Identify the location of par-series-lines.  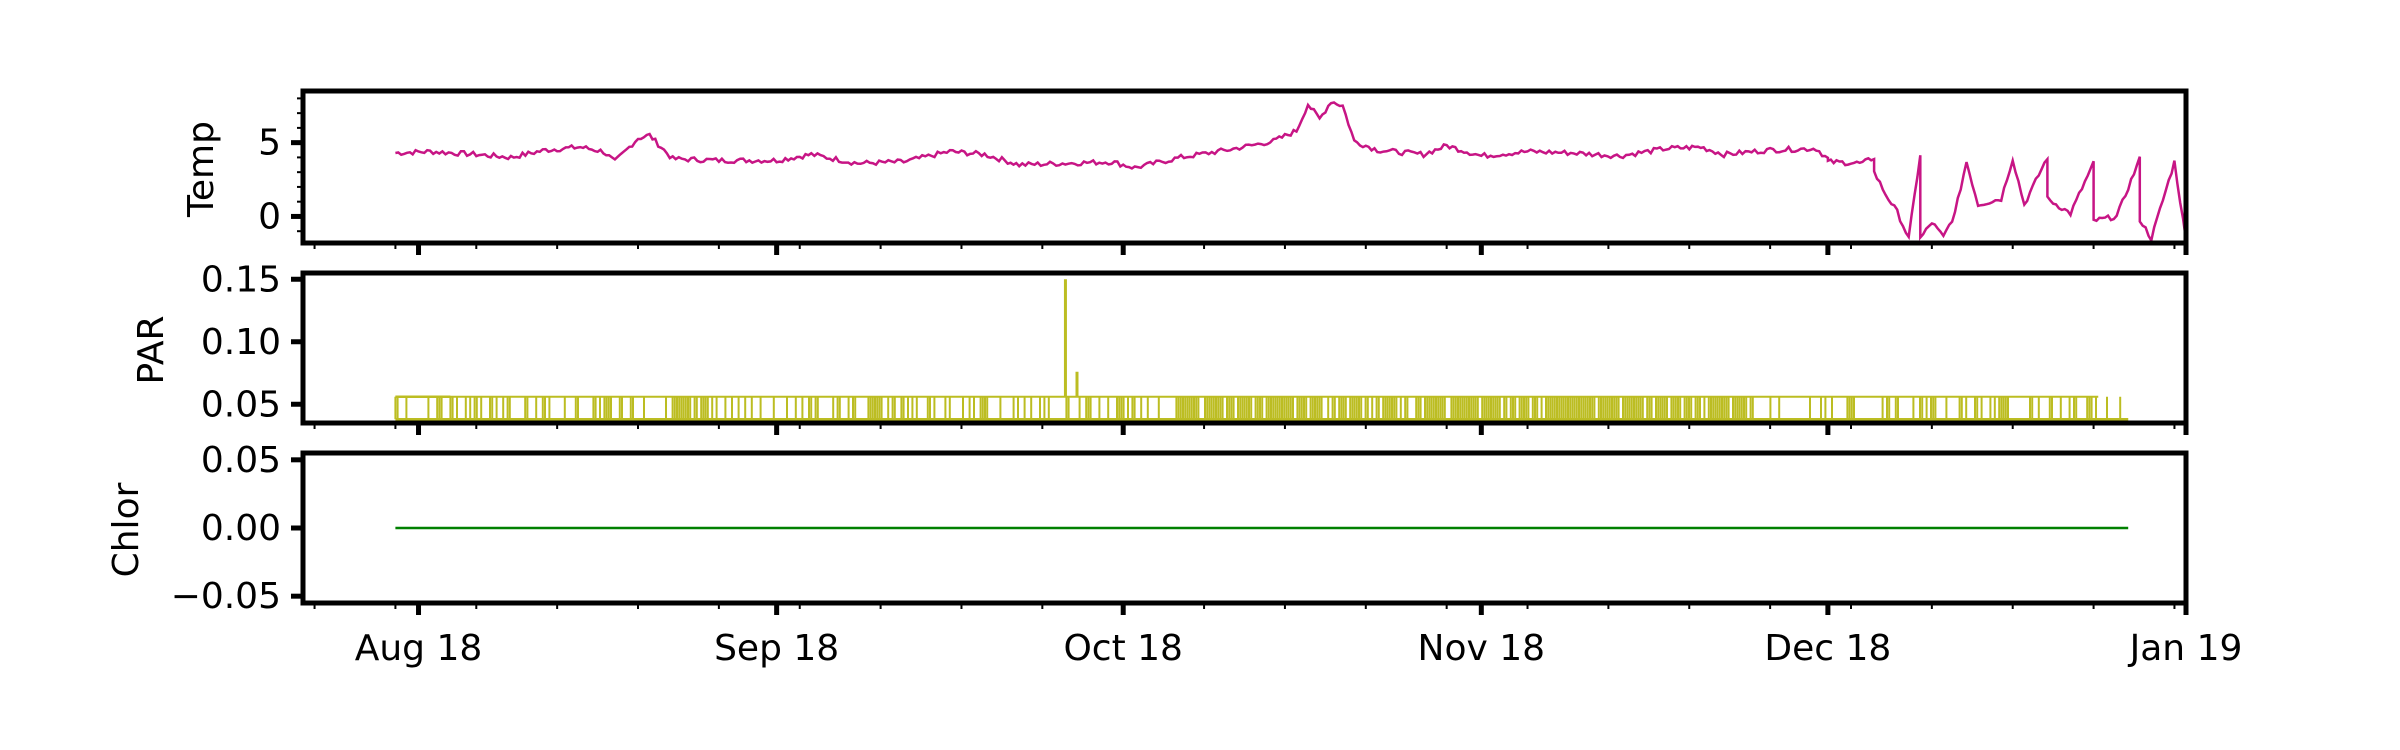
(1261, 350).